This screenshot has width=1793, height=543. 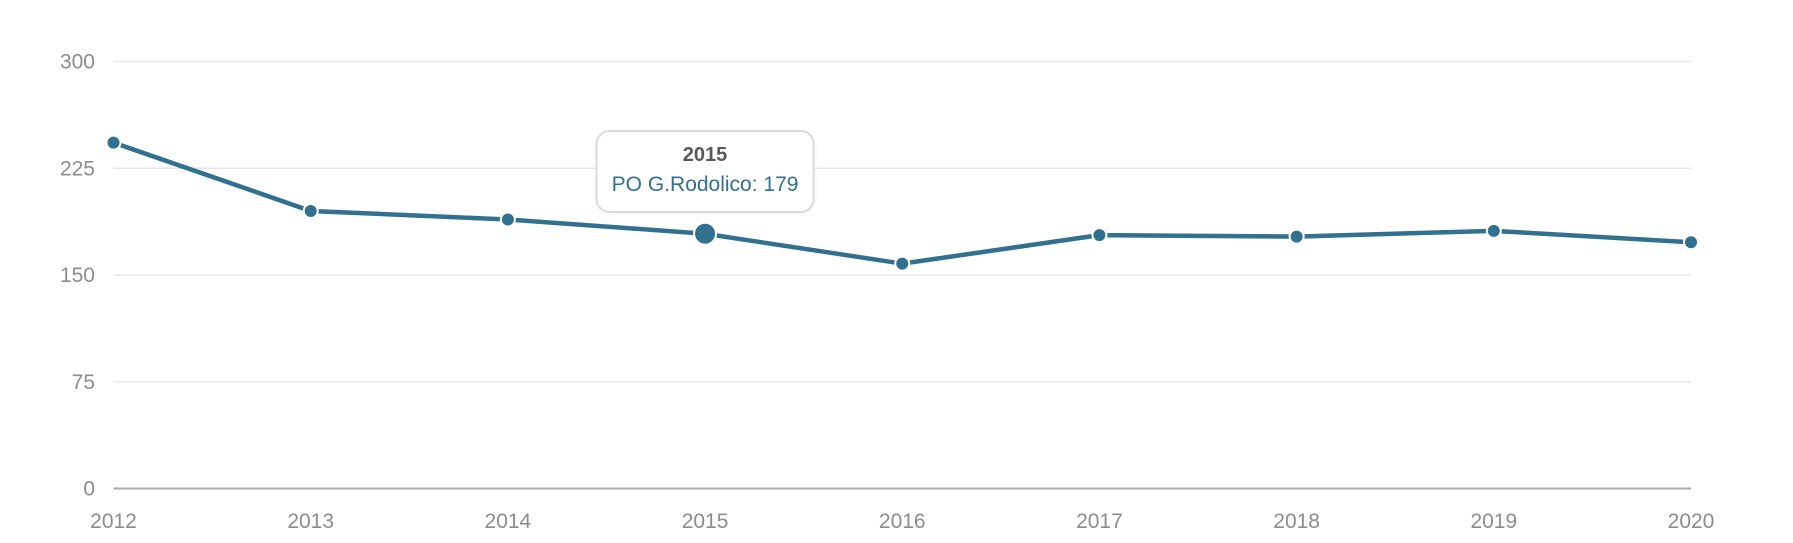 I want to click on x-tick-label-2016: 2016, so click(x=902, y=521).